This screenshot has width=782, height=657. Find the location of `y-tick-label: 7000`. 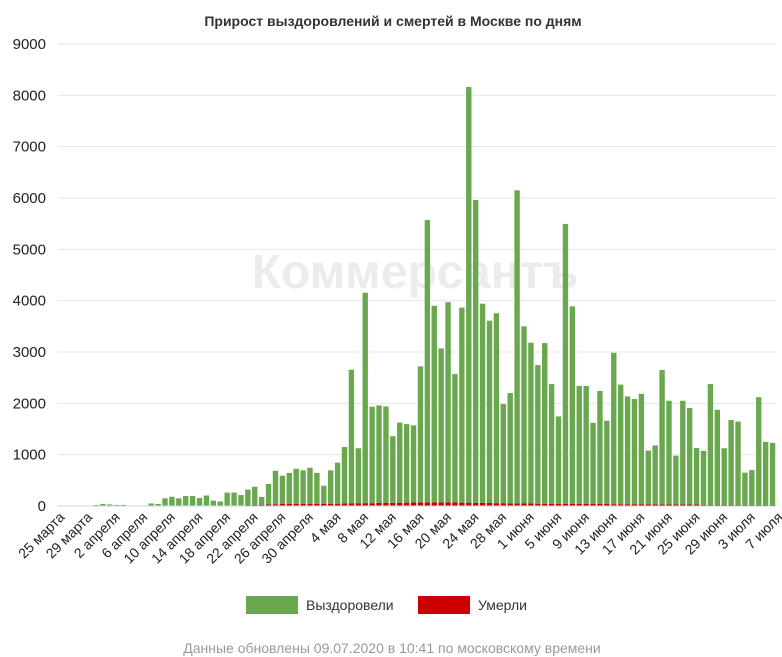

y-tick-label: 7000 is located at coordinates (29, 147).